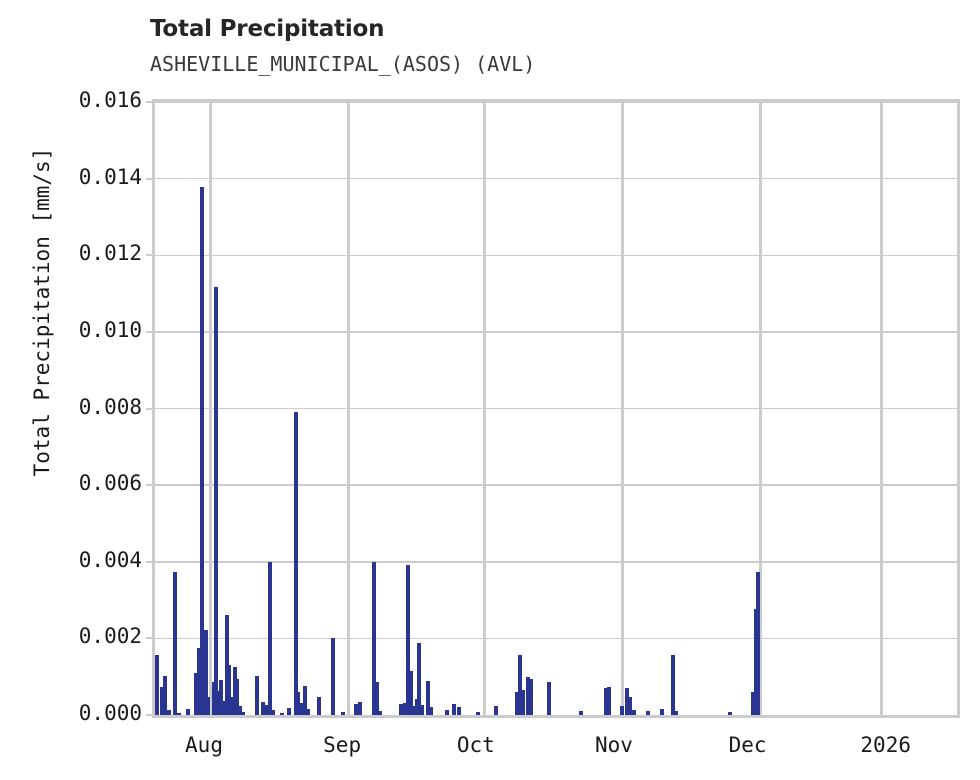  I want to click on x-tick-label: Oct, so click(475, 745).